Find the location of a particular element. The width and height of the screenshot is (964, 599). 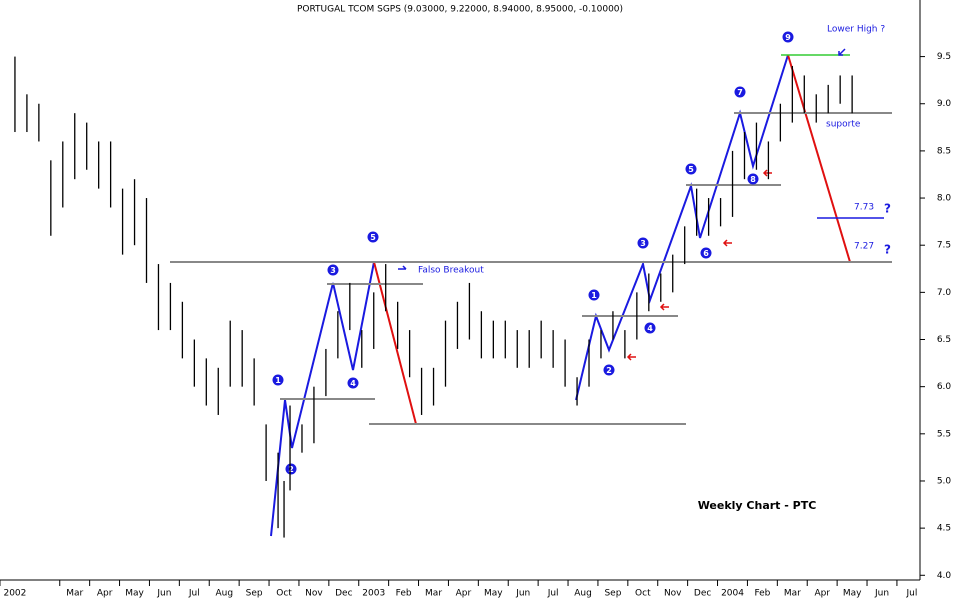

wave-label: 6 is located at coordinates (706, 253).